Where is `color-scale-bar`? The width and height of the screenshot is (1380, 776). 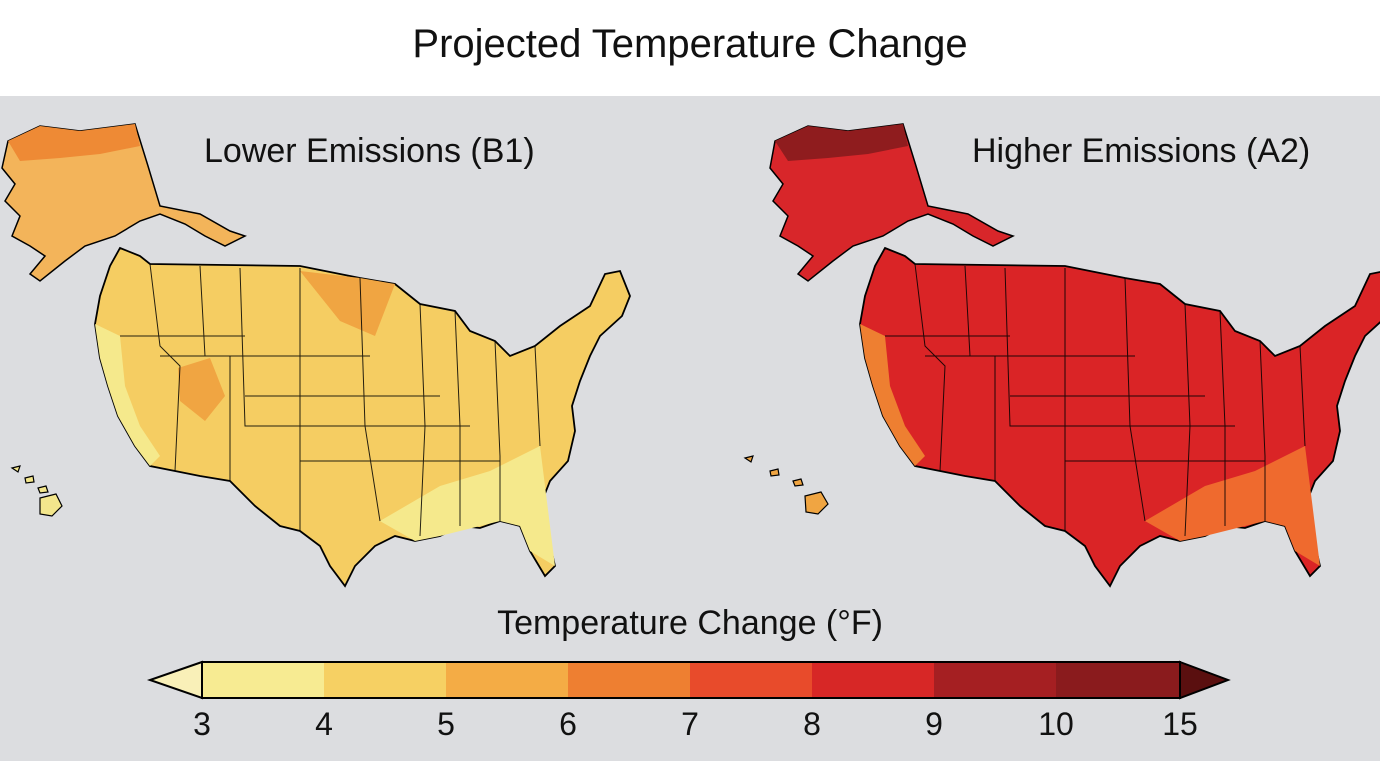 color-scale-bar is located at coordinates (688, 680).